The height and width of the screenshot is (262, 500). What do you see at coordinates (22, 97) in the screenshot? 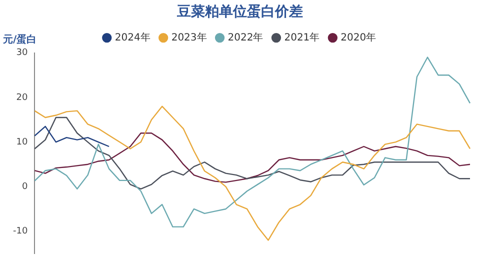
I see `y-tick-label: 20` at bounding box center [22, 97].